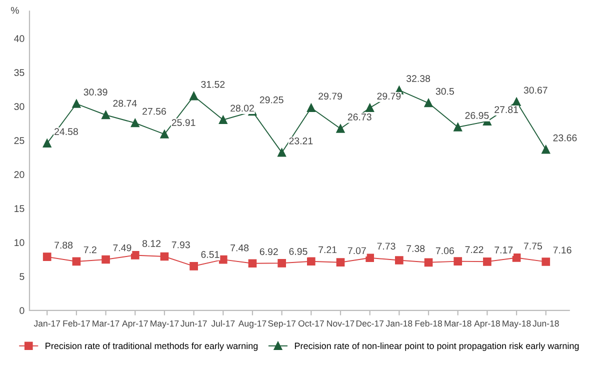 The height and width of the screenshot is (374, 590). What do you see at coordinates (154, 111) in the screenshot?
I see `data-label: 27.56` at bounding box center [154, 111].